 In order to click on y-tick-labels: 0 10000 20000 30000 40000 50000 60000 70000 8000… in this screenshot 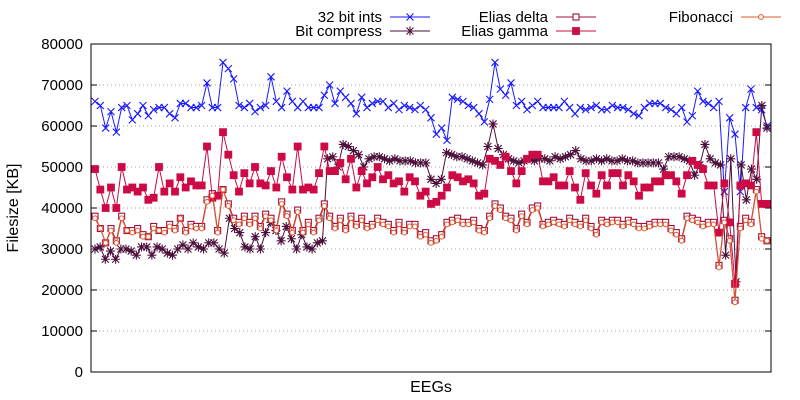, I will do `click(62, 208)`.